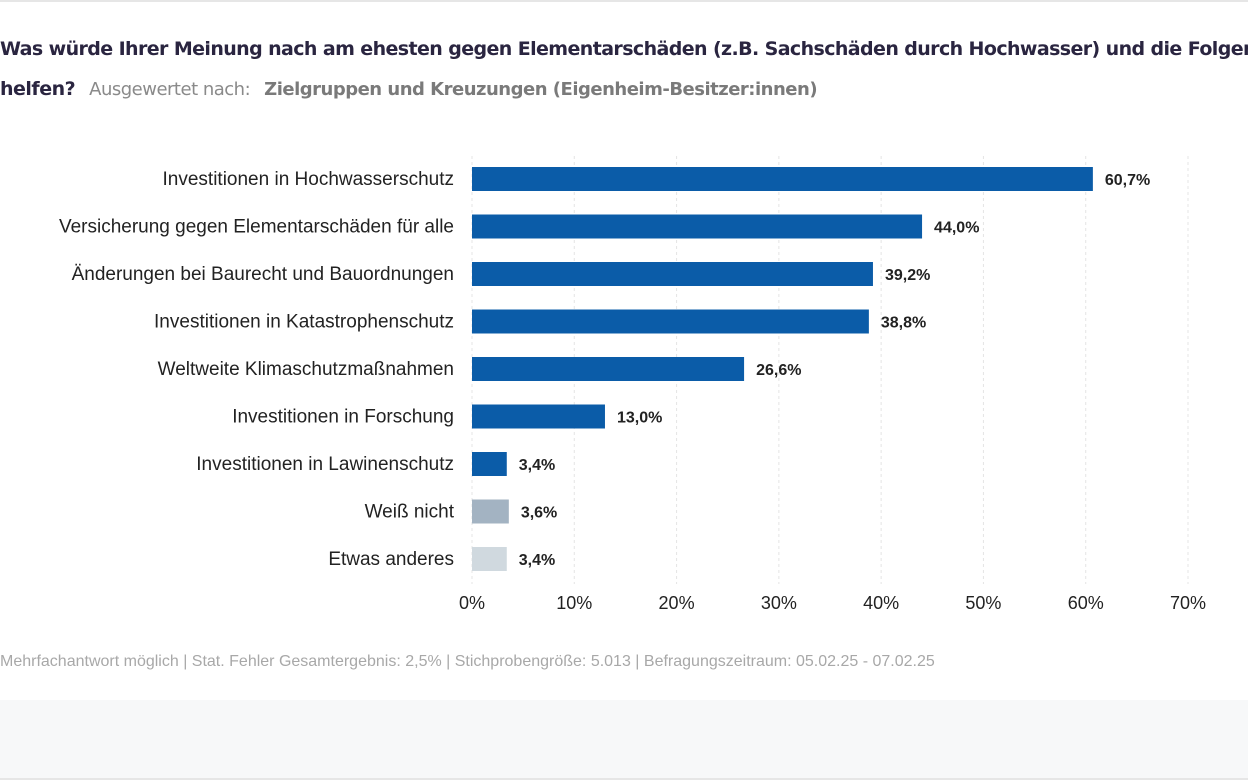  Describe the element at coordinates (983, 603) in the screenshot. I see `x-tick-label: 50%` at that location.